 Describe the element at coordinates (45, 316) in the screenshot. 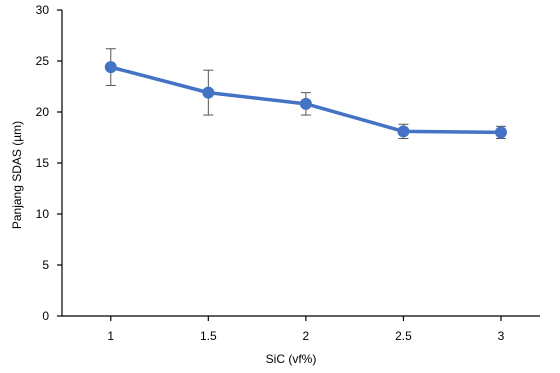

I see `y-tick-label: 0` at that location.